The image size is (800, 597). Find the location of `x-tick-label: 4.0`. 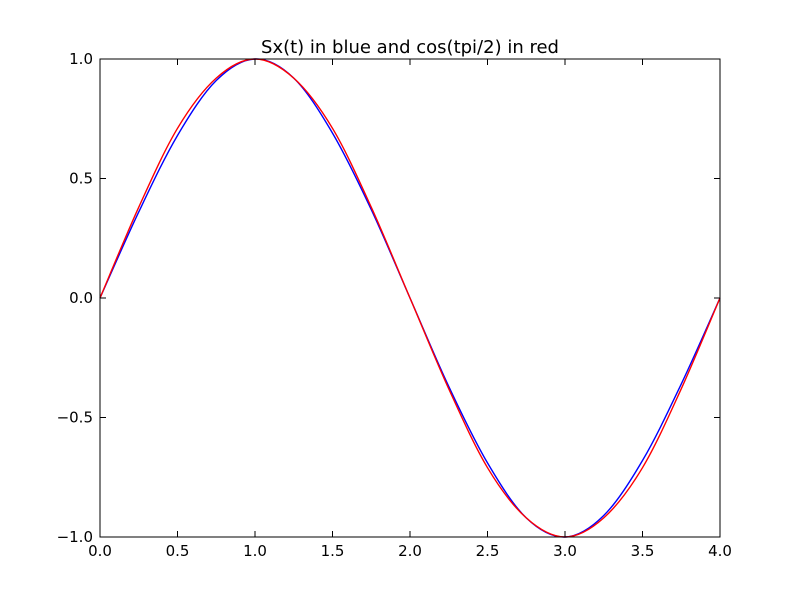

x-tick-label: 4.0 is located at coordinates (720, 551).